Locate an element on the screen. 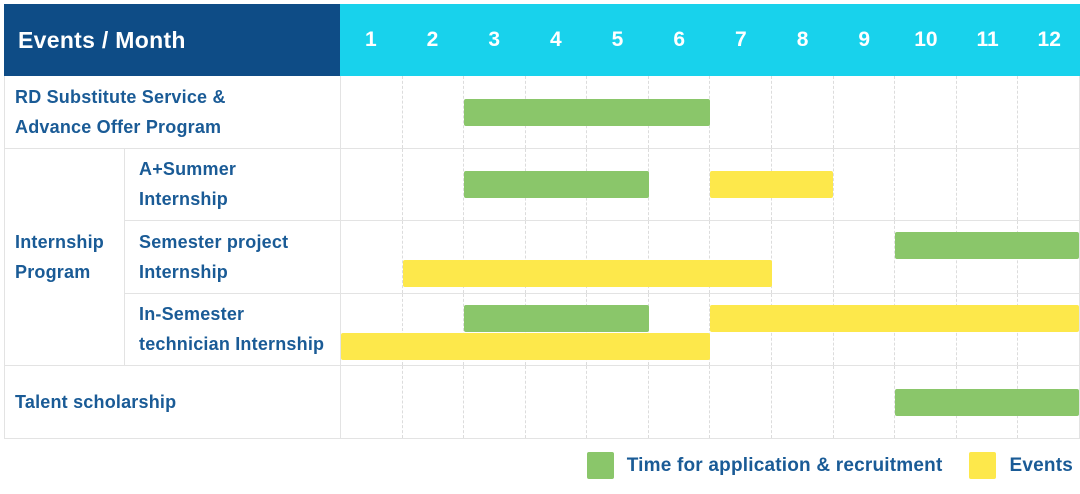  month-label: 11 is located at coordinates (987, 39).